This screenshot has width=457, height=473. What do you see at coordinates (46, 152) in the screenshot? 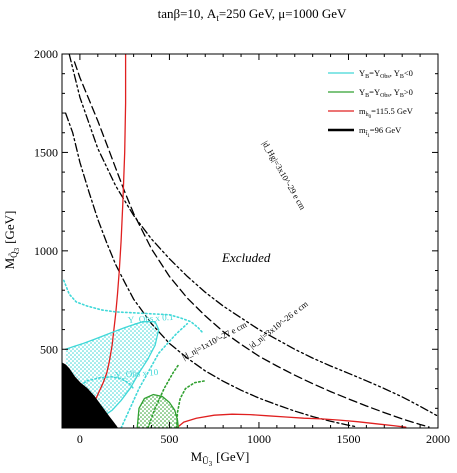
I see `y-tick-label-1500: 1500` at bounding box center [46, 152].